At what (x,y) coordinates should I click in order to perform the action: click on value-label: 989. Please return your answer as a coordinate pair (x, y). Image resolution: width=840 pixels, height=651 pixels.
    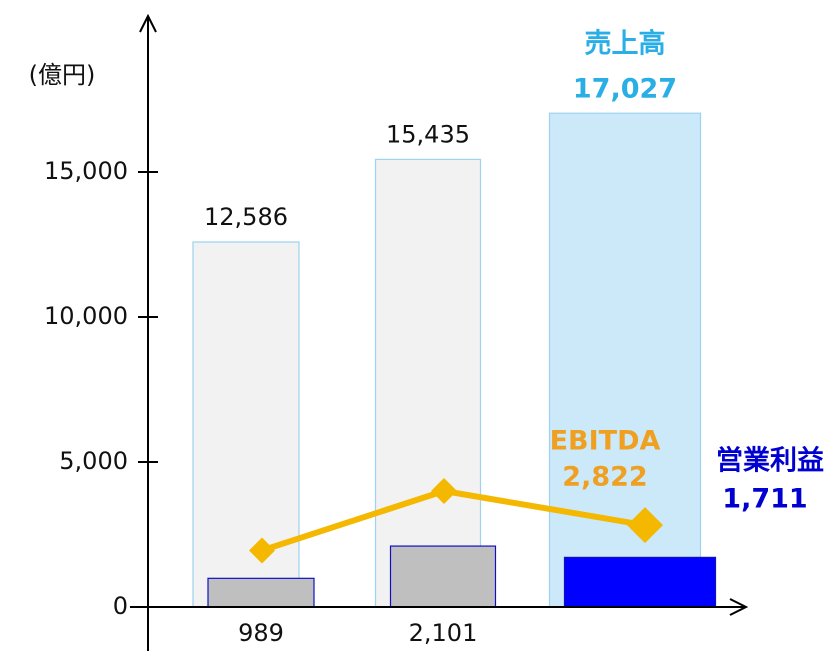
    Looking at the image, I should click on (261, 633).